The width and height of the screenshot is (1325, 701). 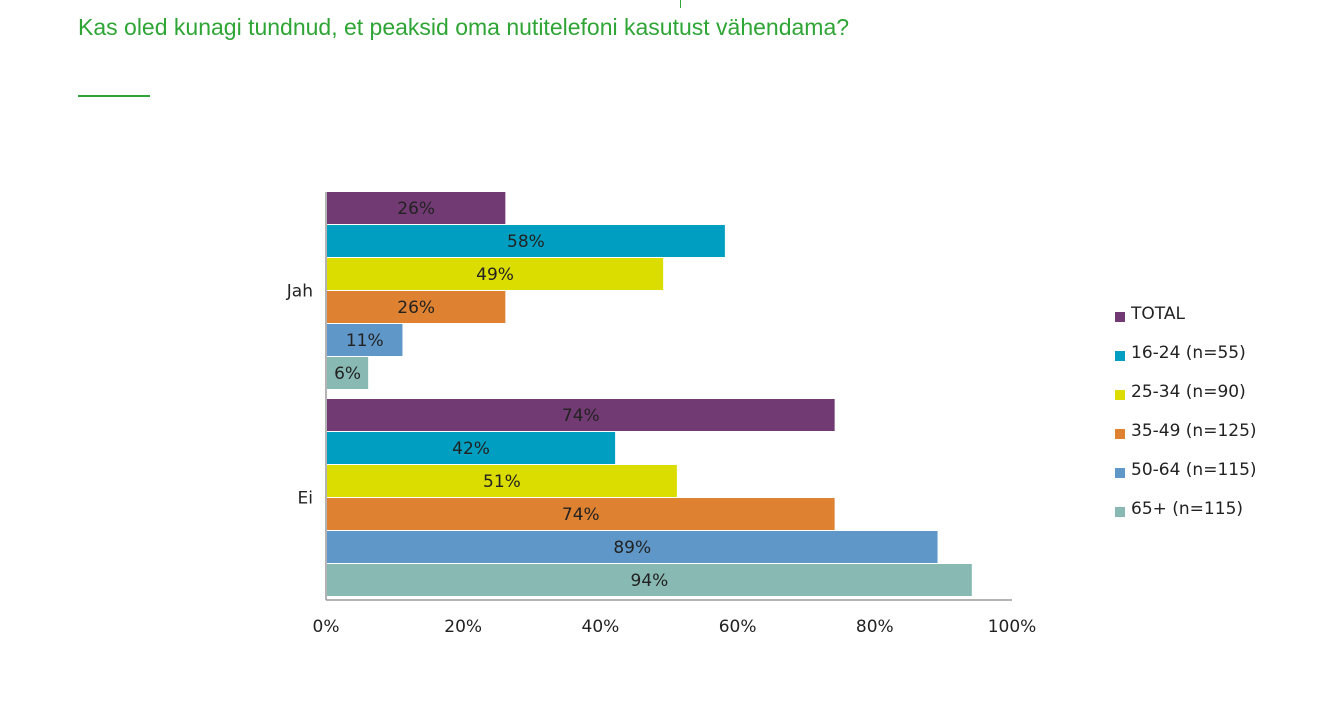 What do you see at coordinates (1194, 470) in the screenshot?
I see `legend-label: 50-64 (n=115)` at bounding box center [1194, 470].